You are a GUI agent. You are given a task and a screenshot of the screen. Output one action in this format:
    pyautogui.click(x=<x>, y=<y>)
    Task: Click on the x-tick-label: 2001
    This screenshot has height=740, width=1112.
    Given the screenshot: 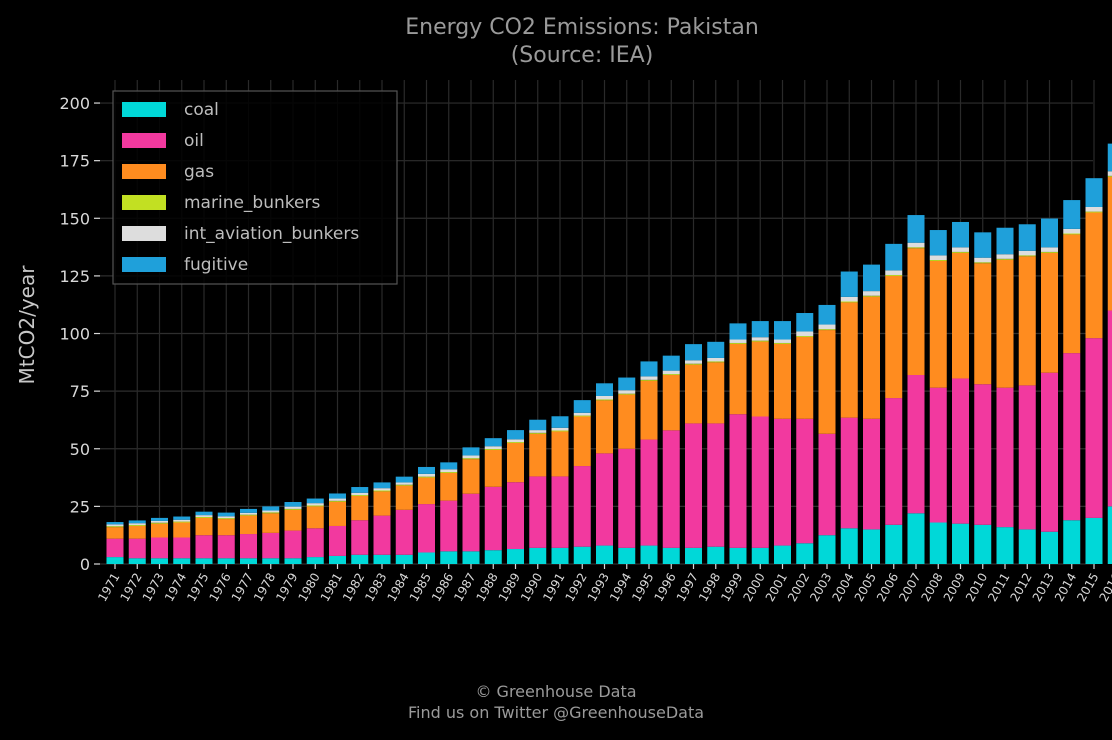 What is the action you would take?
    pyautogui.click(x=776, y=587)
    